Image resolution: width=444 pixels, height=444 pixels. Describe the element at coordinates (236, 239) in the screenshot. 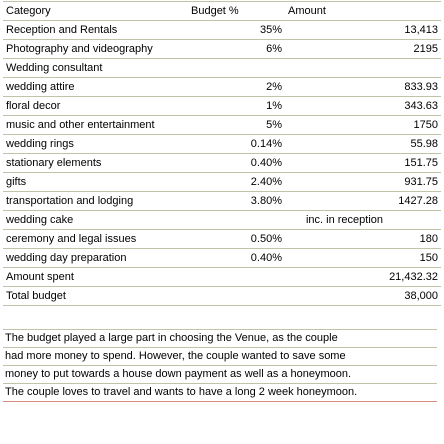

I see `budget-pct-cell: 0.50%` at that location.